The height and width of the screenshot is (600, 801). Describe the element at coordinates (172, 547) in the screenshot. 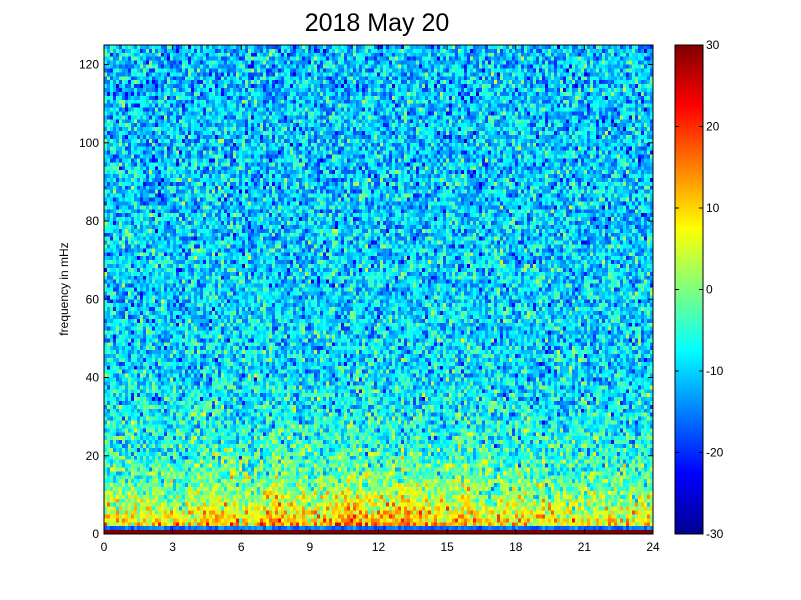

I see `x-tick-label: 3` at that location.